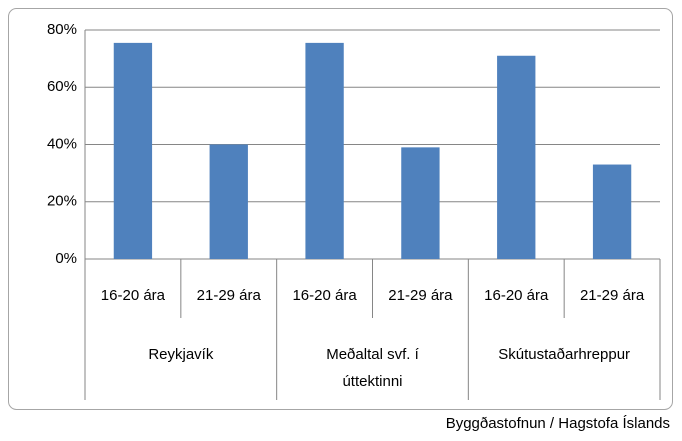 Image resolution: width=682 pixels, height=441 pixels. What do you see at coordinates (62, 143) in the screenshot?
I see `y-tick-label: 40%` at bounding box center [62, 143].